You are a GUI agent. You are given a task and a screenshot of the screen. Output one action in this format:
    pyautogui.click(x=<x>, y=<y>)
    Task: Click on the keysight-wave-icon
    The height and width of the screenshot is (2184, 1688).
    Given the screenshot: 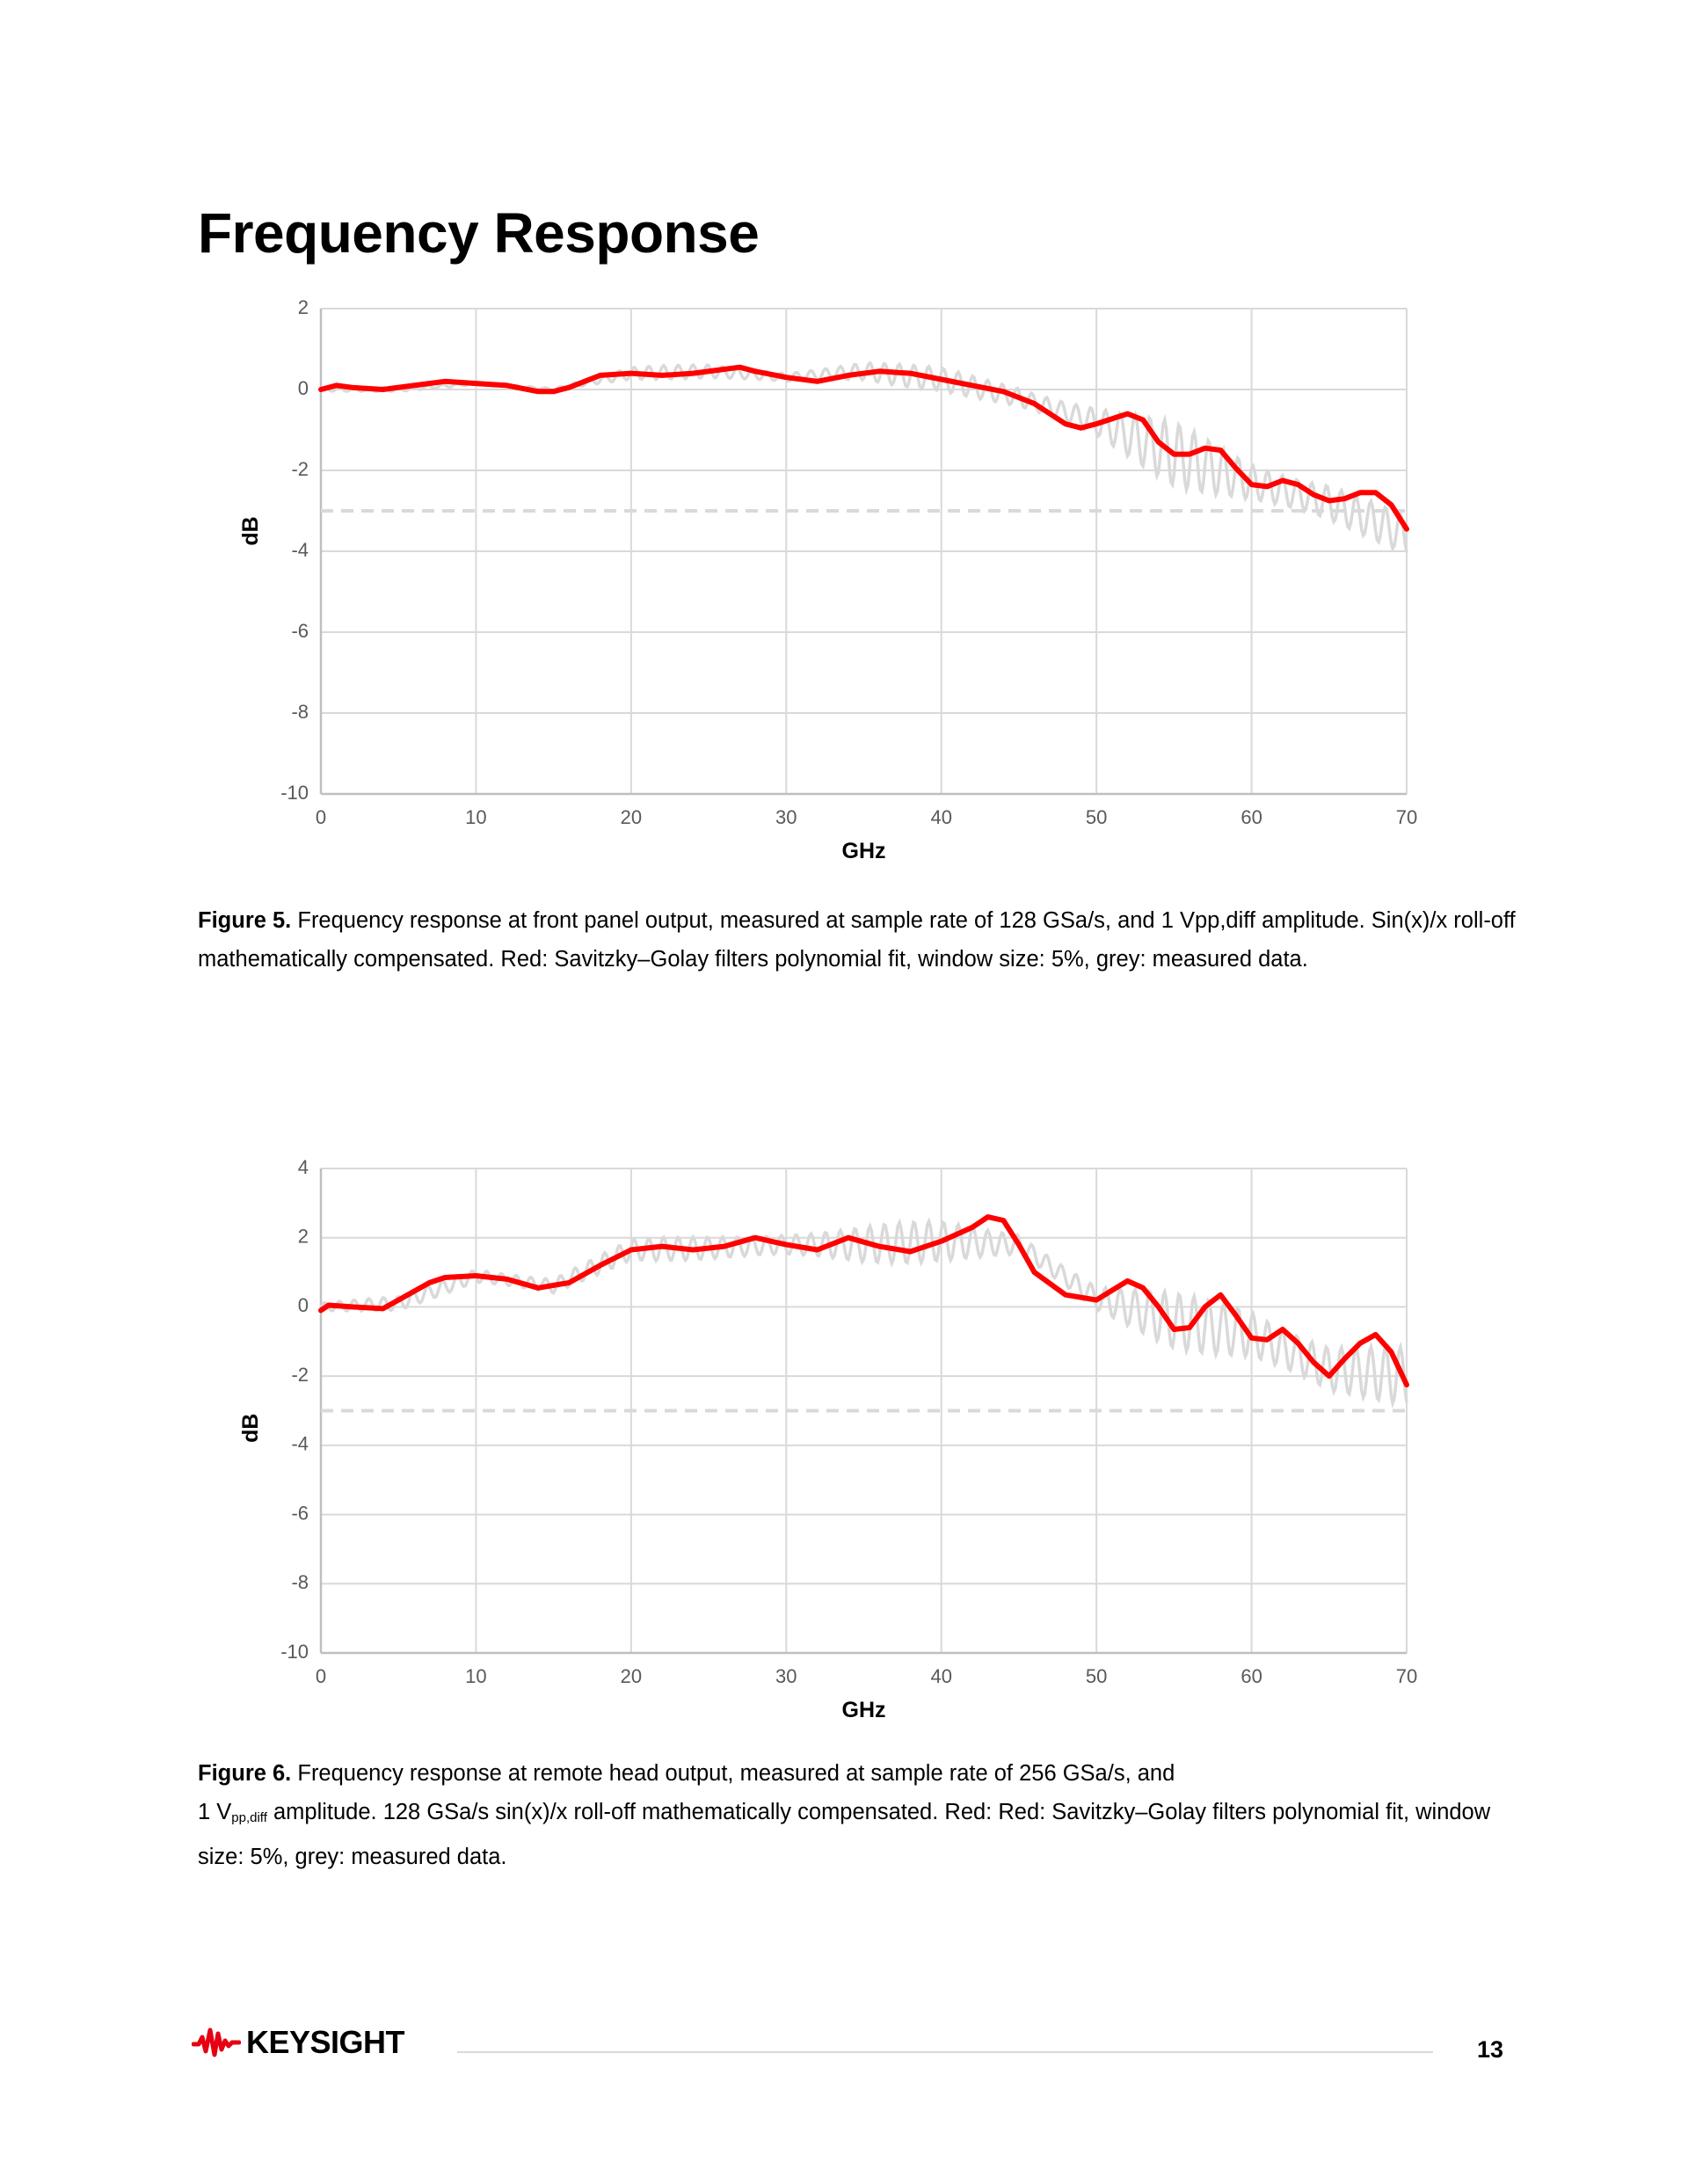 What is the action you would take?
    pyautogui.click(x=216, y=2042)
    